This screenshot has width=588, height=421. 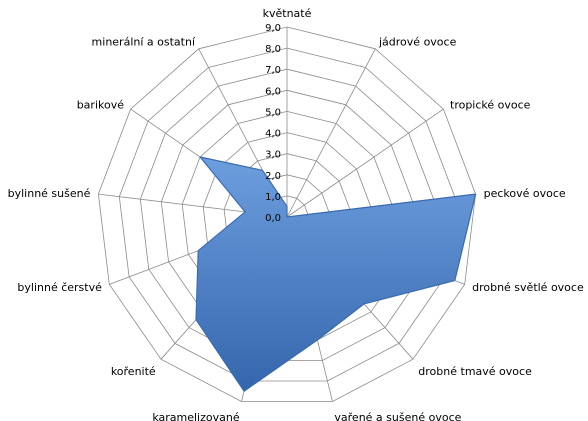 I want to click on category-label-6: vařené a sušené ovoce, so click(x=397, y=416).